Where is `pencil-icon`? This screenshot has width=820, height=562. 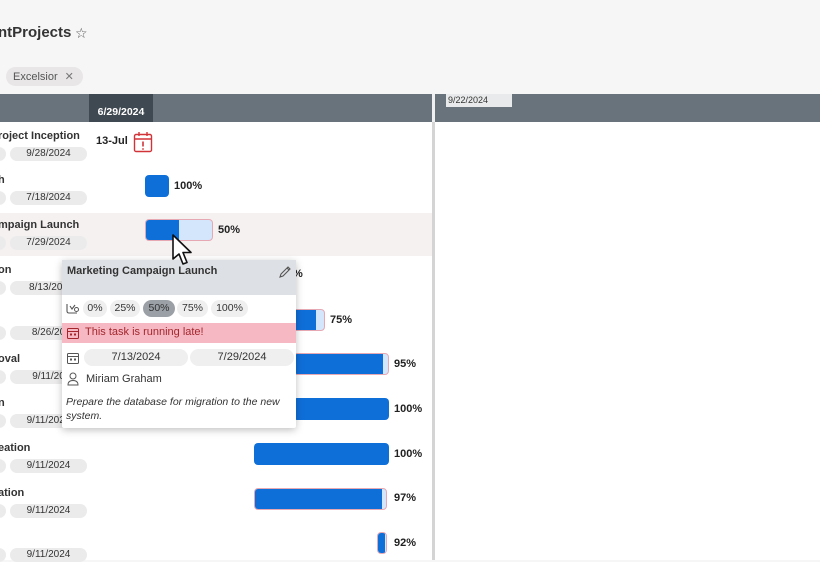 pencil-icon is located at coordinates (285, 274).